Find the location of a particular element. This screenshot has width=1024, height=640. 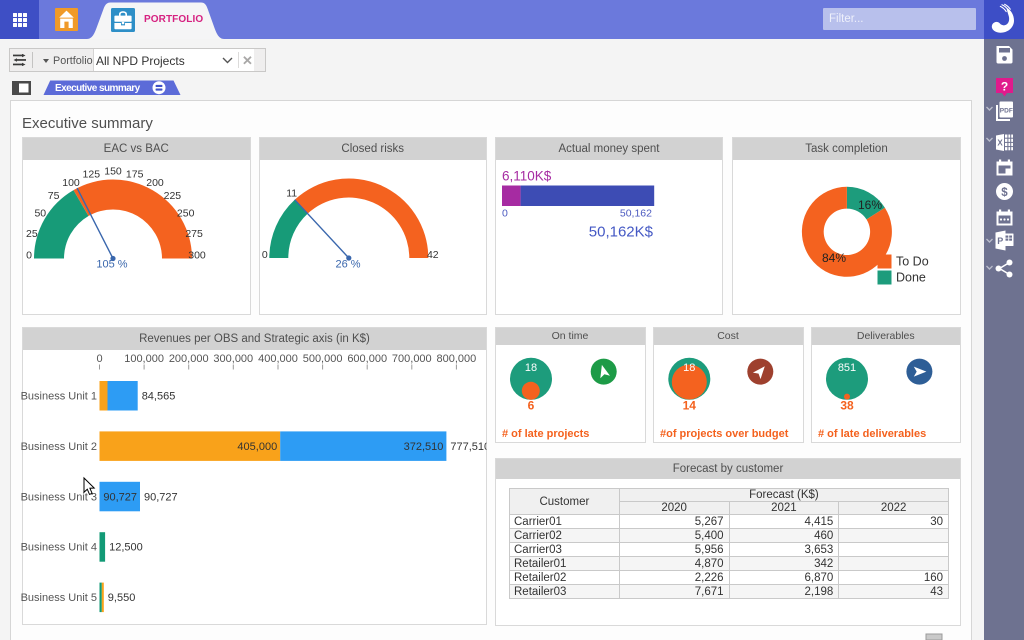

svg-text: PDF is located at coordinates (1006, 111).